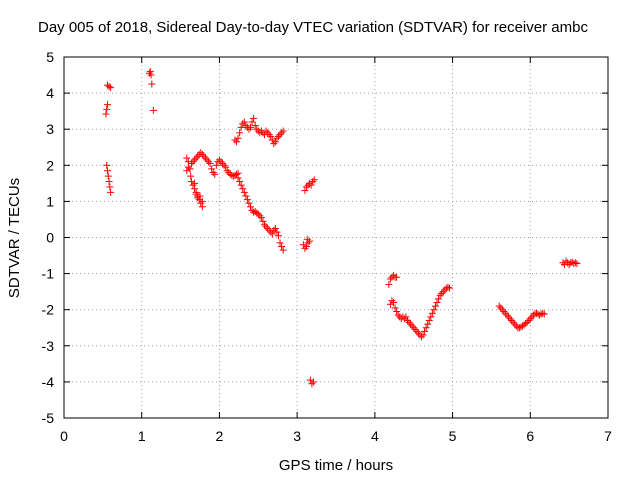 Image resolution: width=640 pixels, height=480 pixels. What do you see at coordinates (48, 310) in the screenshot?
I see `y-tick-label: -2` at bounding box center [48, 310].